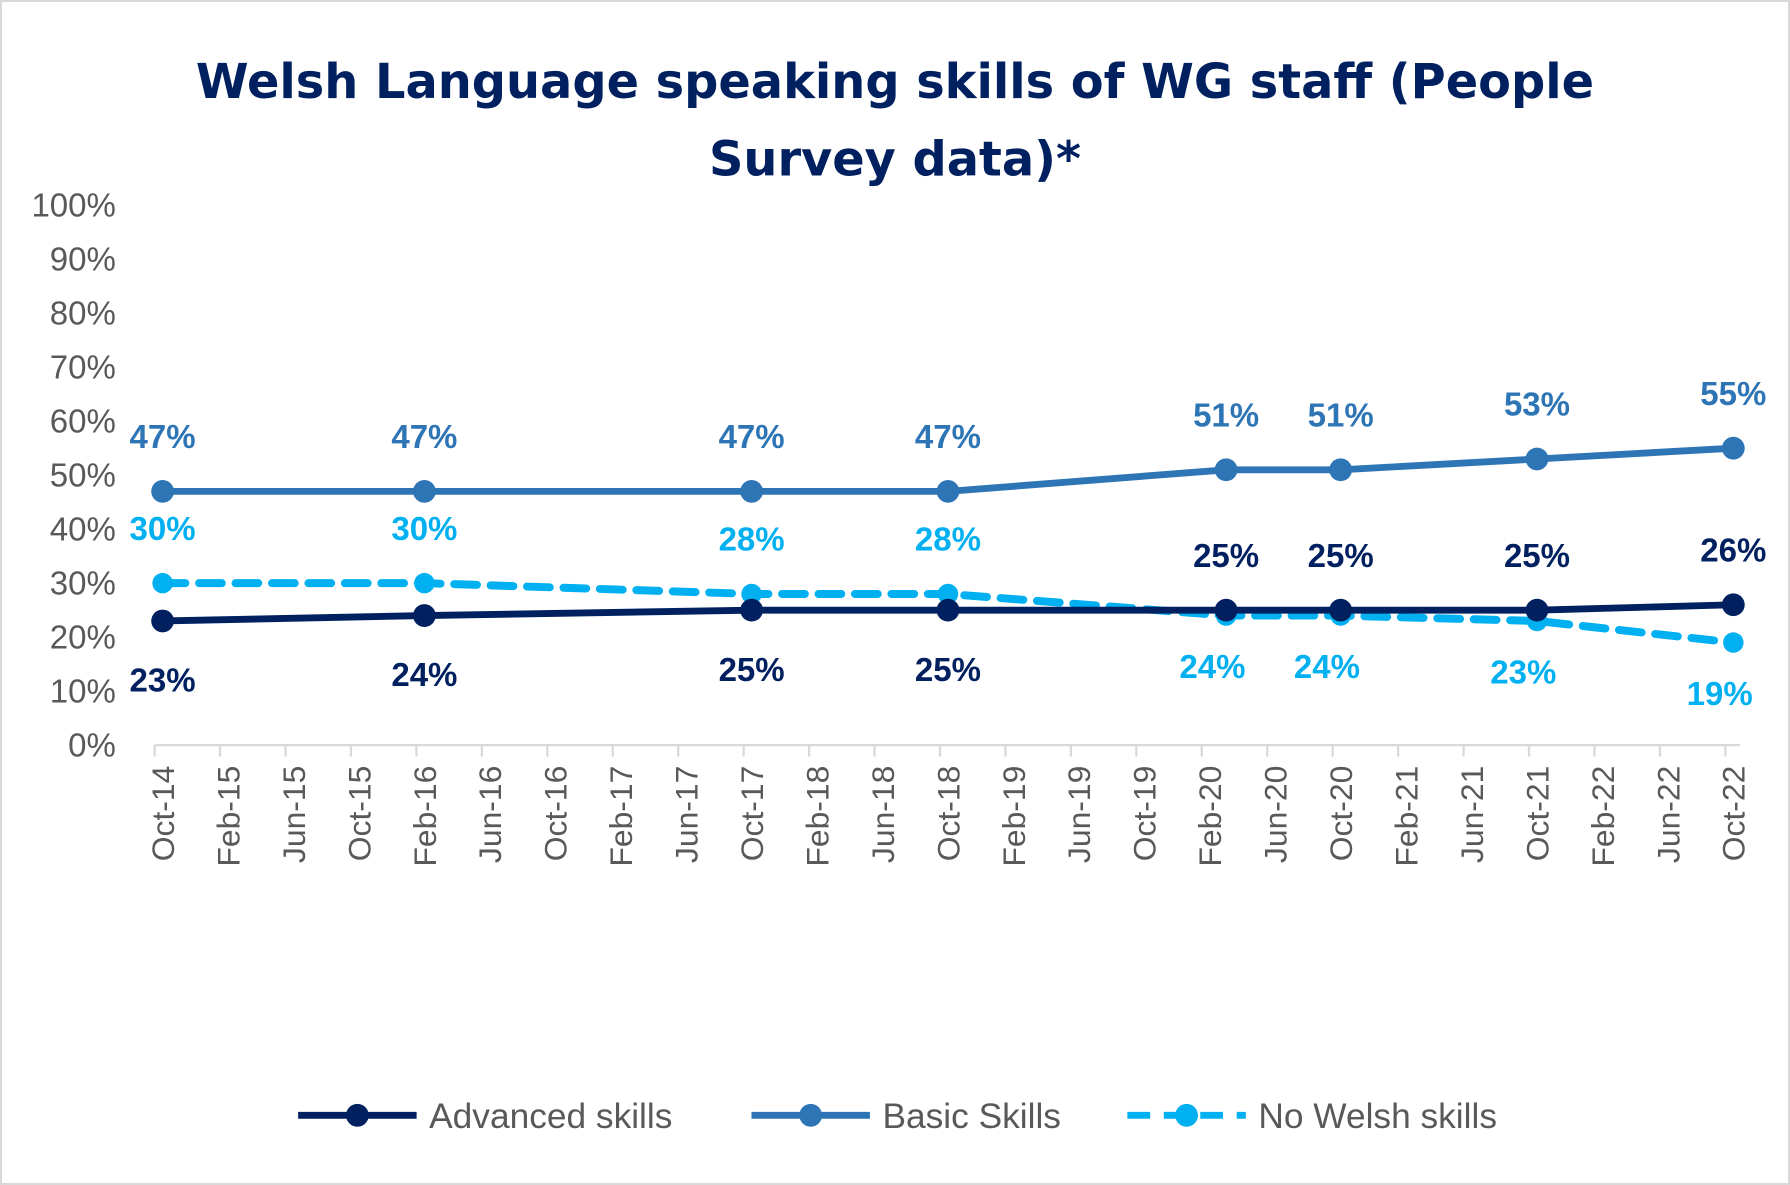 The image size is (1790, 1185). What do you see at coordinates (1276, 814) in the screenshot?
I see `x-tick-label: Jun-20` at bounding box center [1276, 814].